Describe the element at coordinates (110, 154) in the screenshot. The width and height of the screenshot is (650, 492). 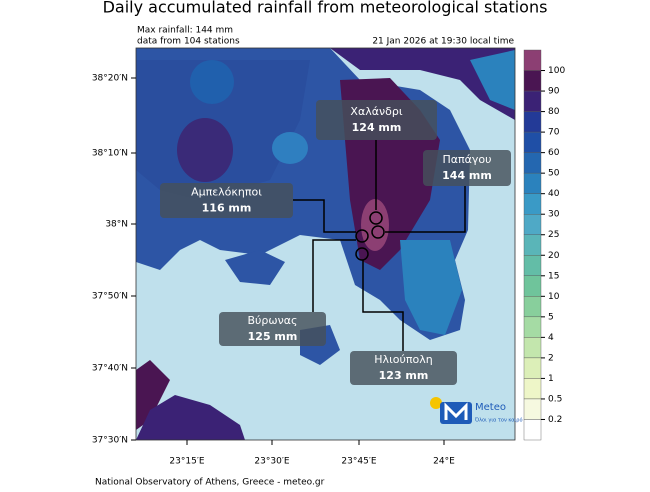
I see `lat-label: 38°10′N` at that location.